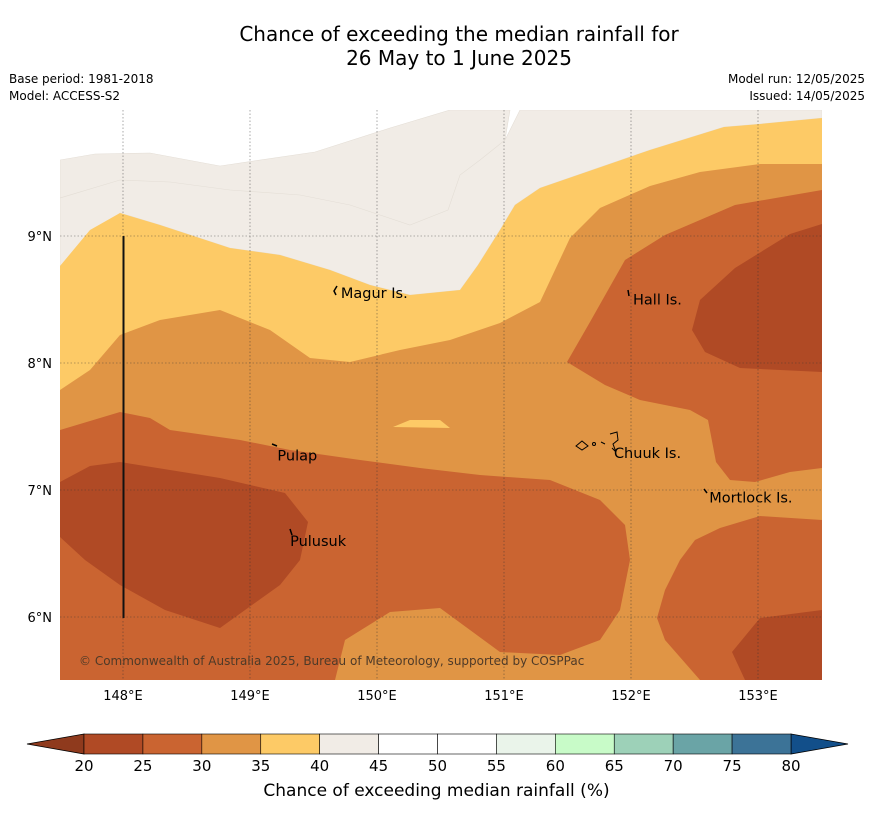  Describe the element at coordinates (65, 96) in the screenshot. I see `model-text: Model: ACCESS-S2` at that location.